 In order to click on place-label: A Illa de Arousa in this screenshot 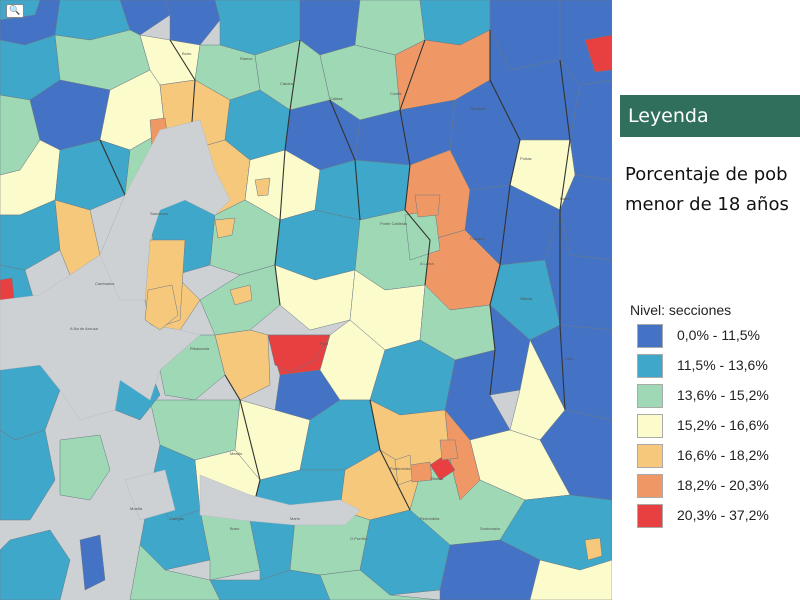, I will do `click(84, 328)`.